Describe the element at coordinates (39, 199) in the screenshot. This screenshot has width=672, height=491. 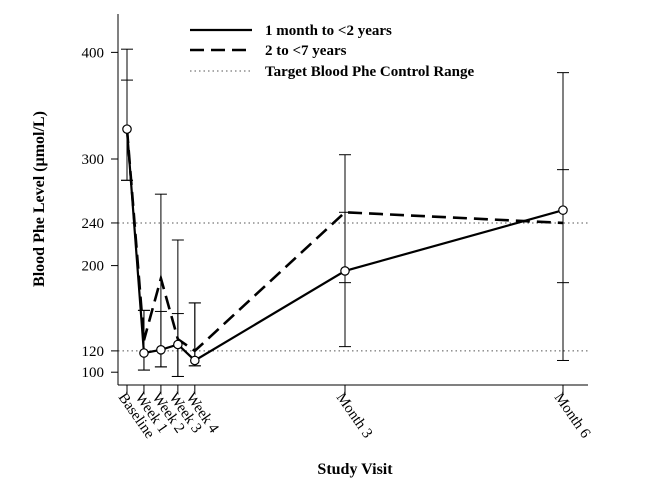
I see `y-axis-title: Blood Phe Level (µmol/L)` at that location.